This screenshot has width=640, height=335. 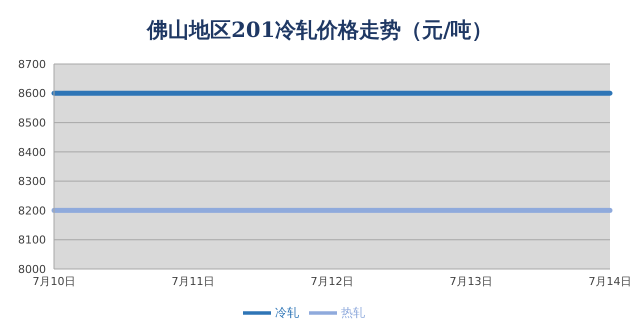 I want to click on y-tick-label: 8700, so click(x=32, y=64).